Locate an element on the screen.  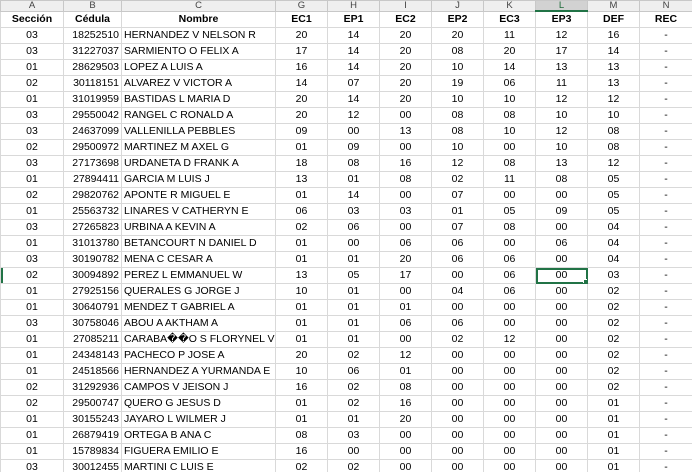
cell: 27085211 is located at coordinates (92, 339).